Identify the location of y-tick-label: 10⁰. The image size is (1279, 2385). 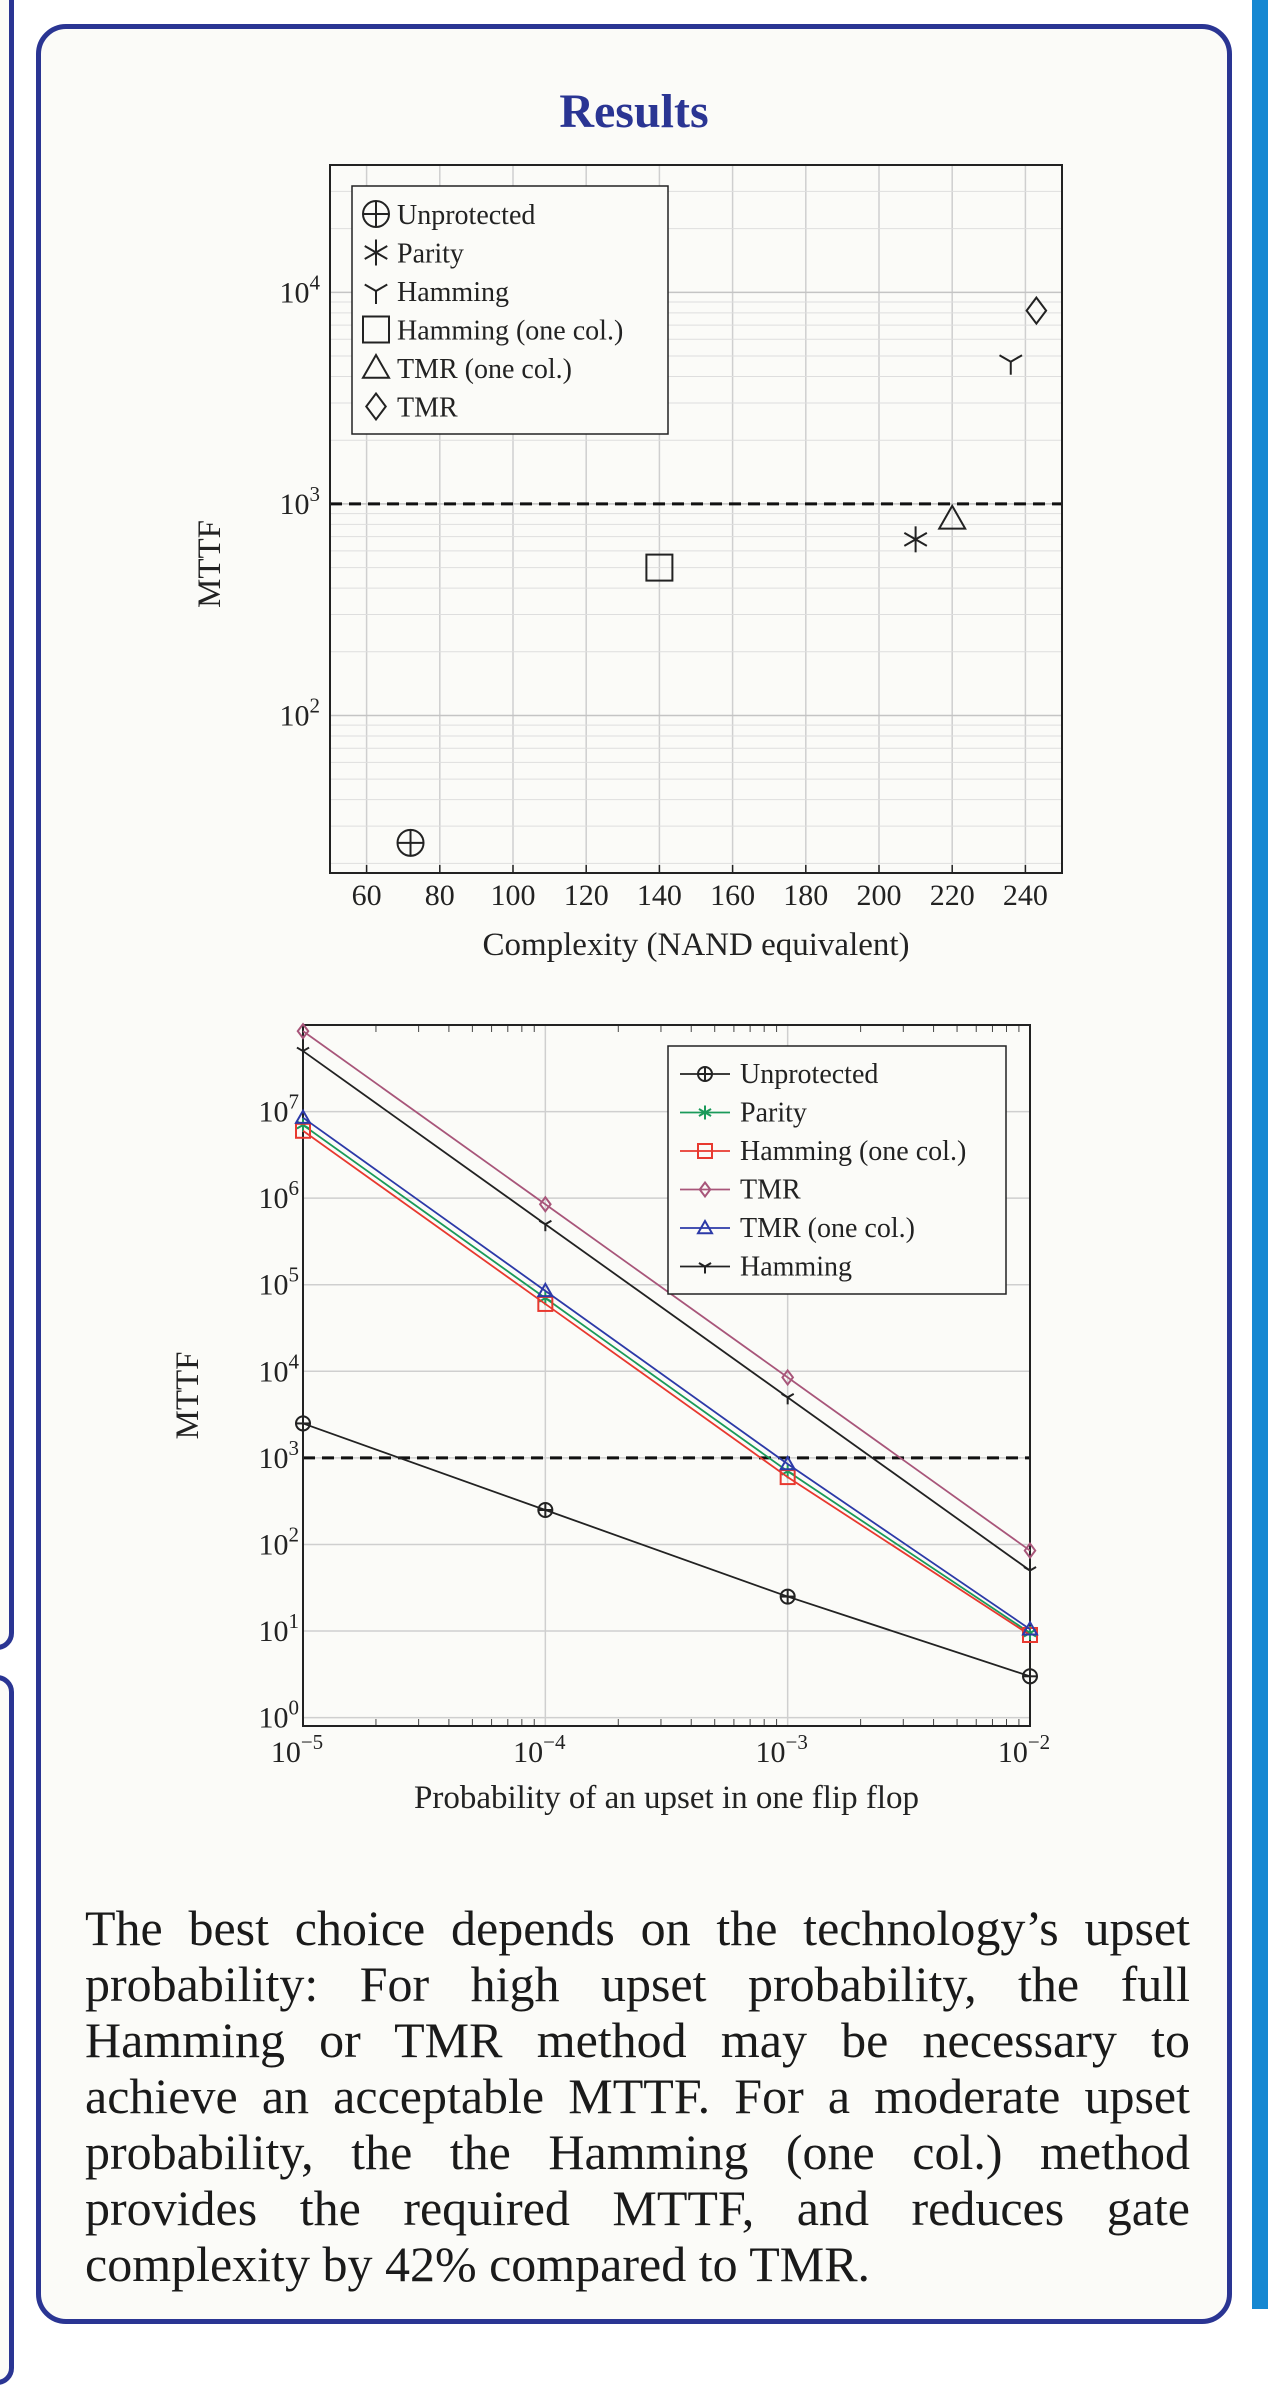
(279, 1715).